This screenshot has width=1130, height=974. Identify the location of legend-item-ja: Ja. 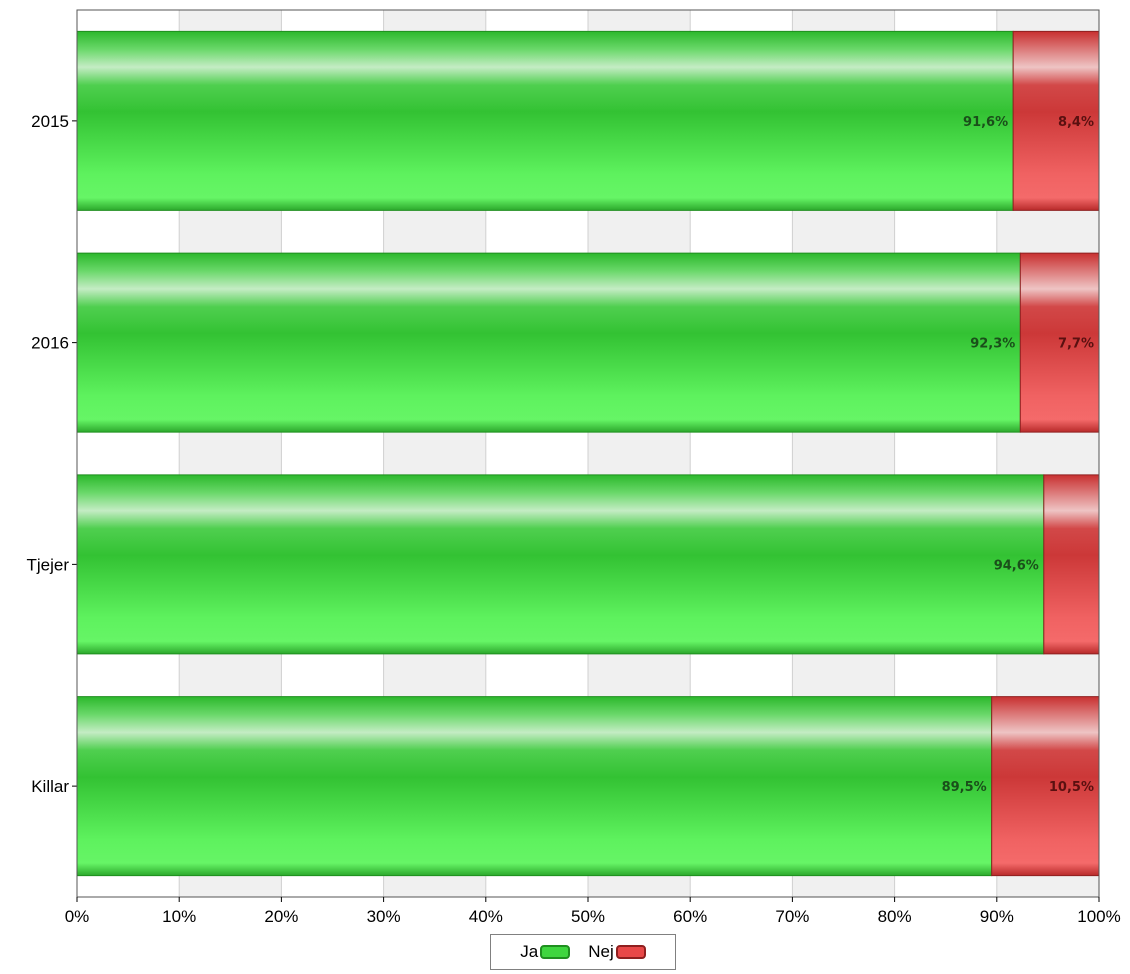
(545, 952).